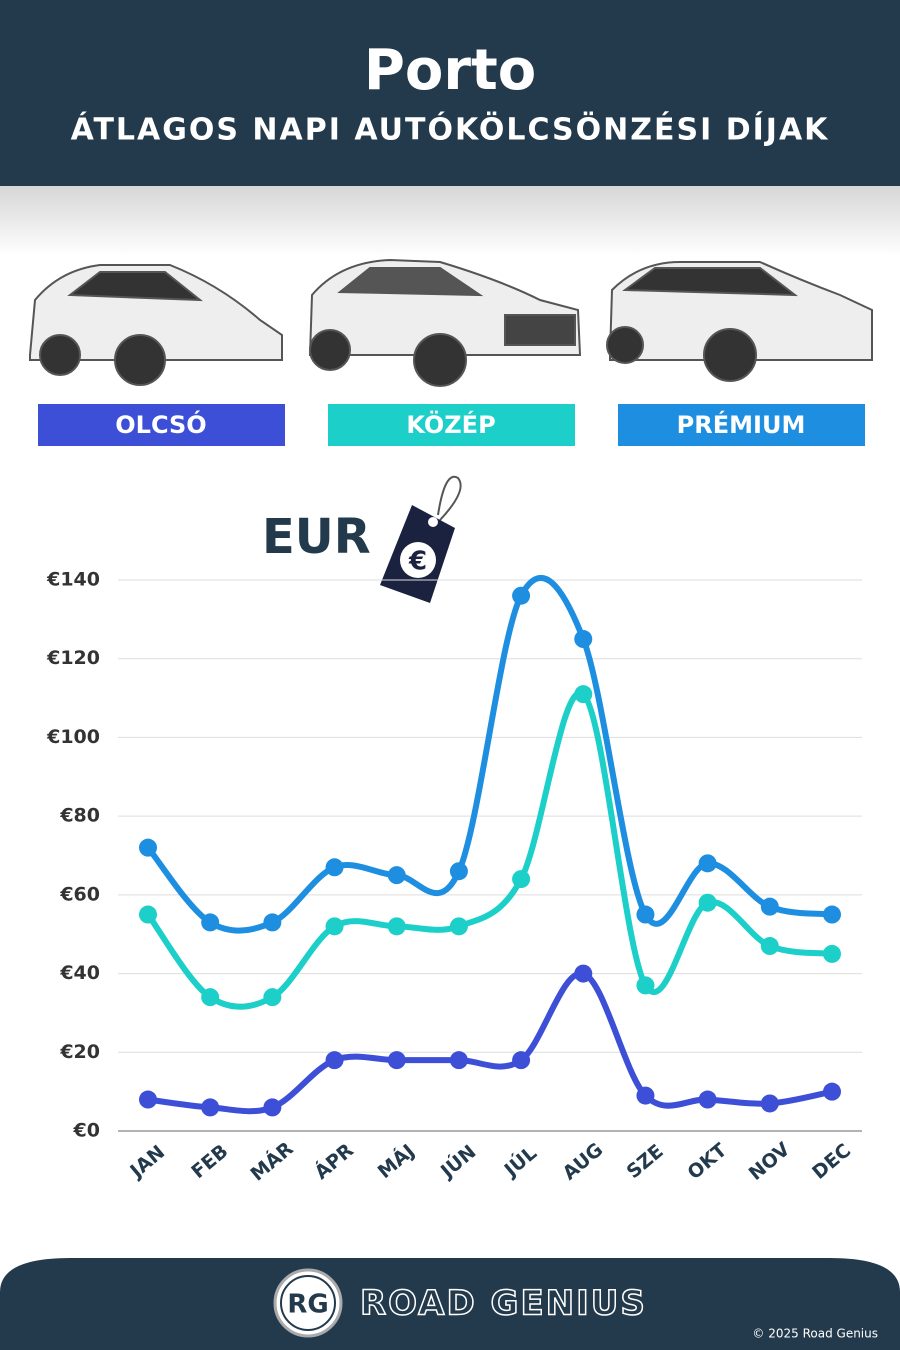 This screenshot has width=900, height=1350. I want to click on title: Porto, so click(450, 70).